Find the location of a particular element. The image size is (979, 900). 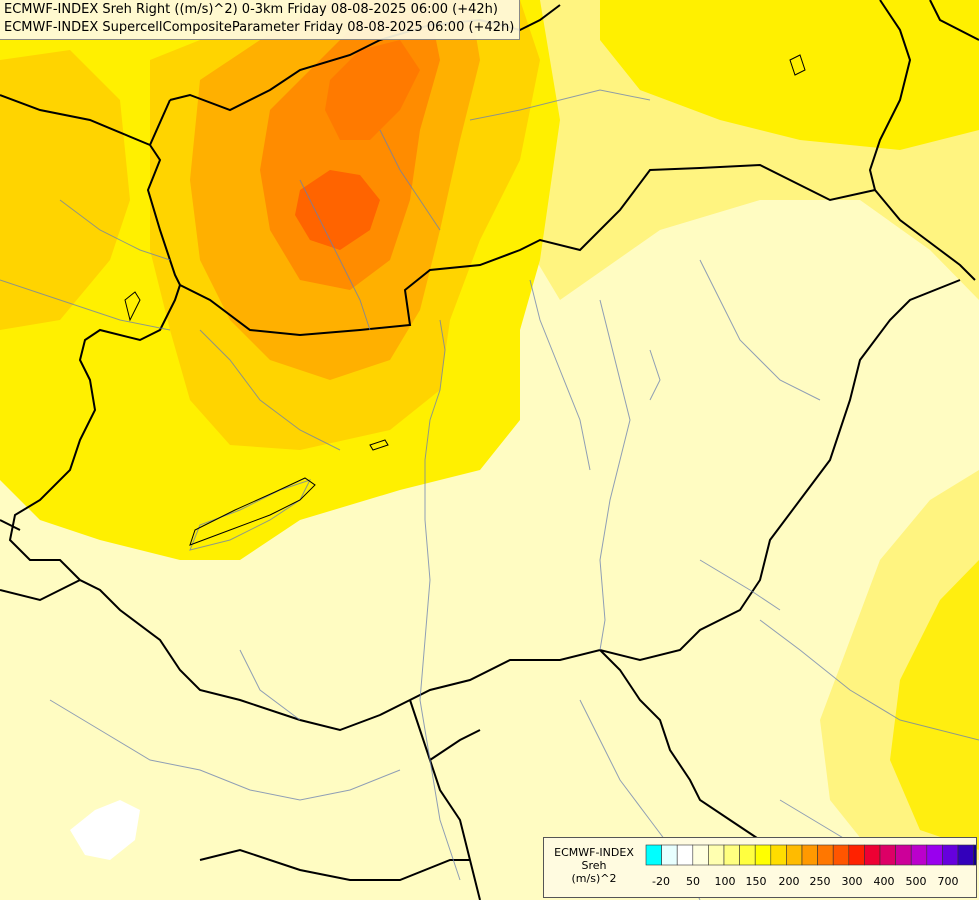

field-white-patch is located at coordinates (105, 830).